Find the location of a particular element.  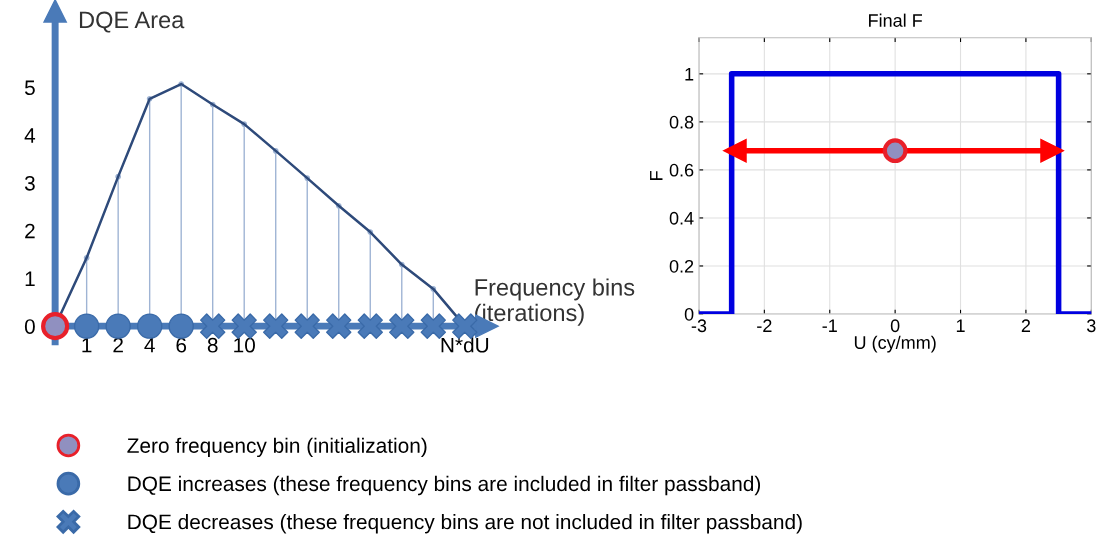

y-tick-label: 2 is located at coordinates (30, 231).